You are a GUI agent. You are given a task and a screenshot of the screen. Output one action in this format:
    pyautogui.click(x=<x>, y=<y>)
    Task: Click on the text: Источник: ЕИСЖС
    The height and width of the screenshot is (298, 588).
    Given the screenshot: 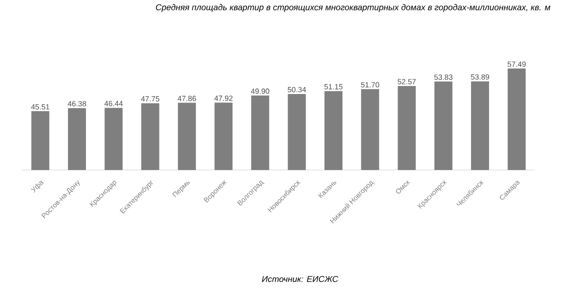 What is the action you would take?
    pyautogui.click(x=300, y=279)
    